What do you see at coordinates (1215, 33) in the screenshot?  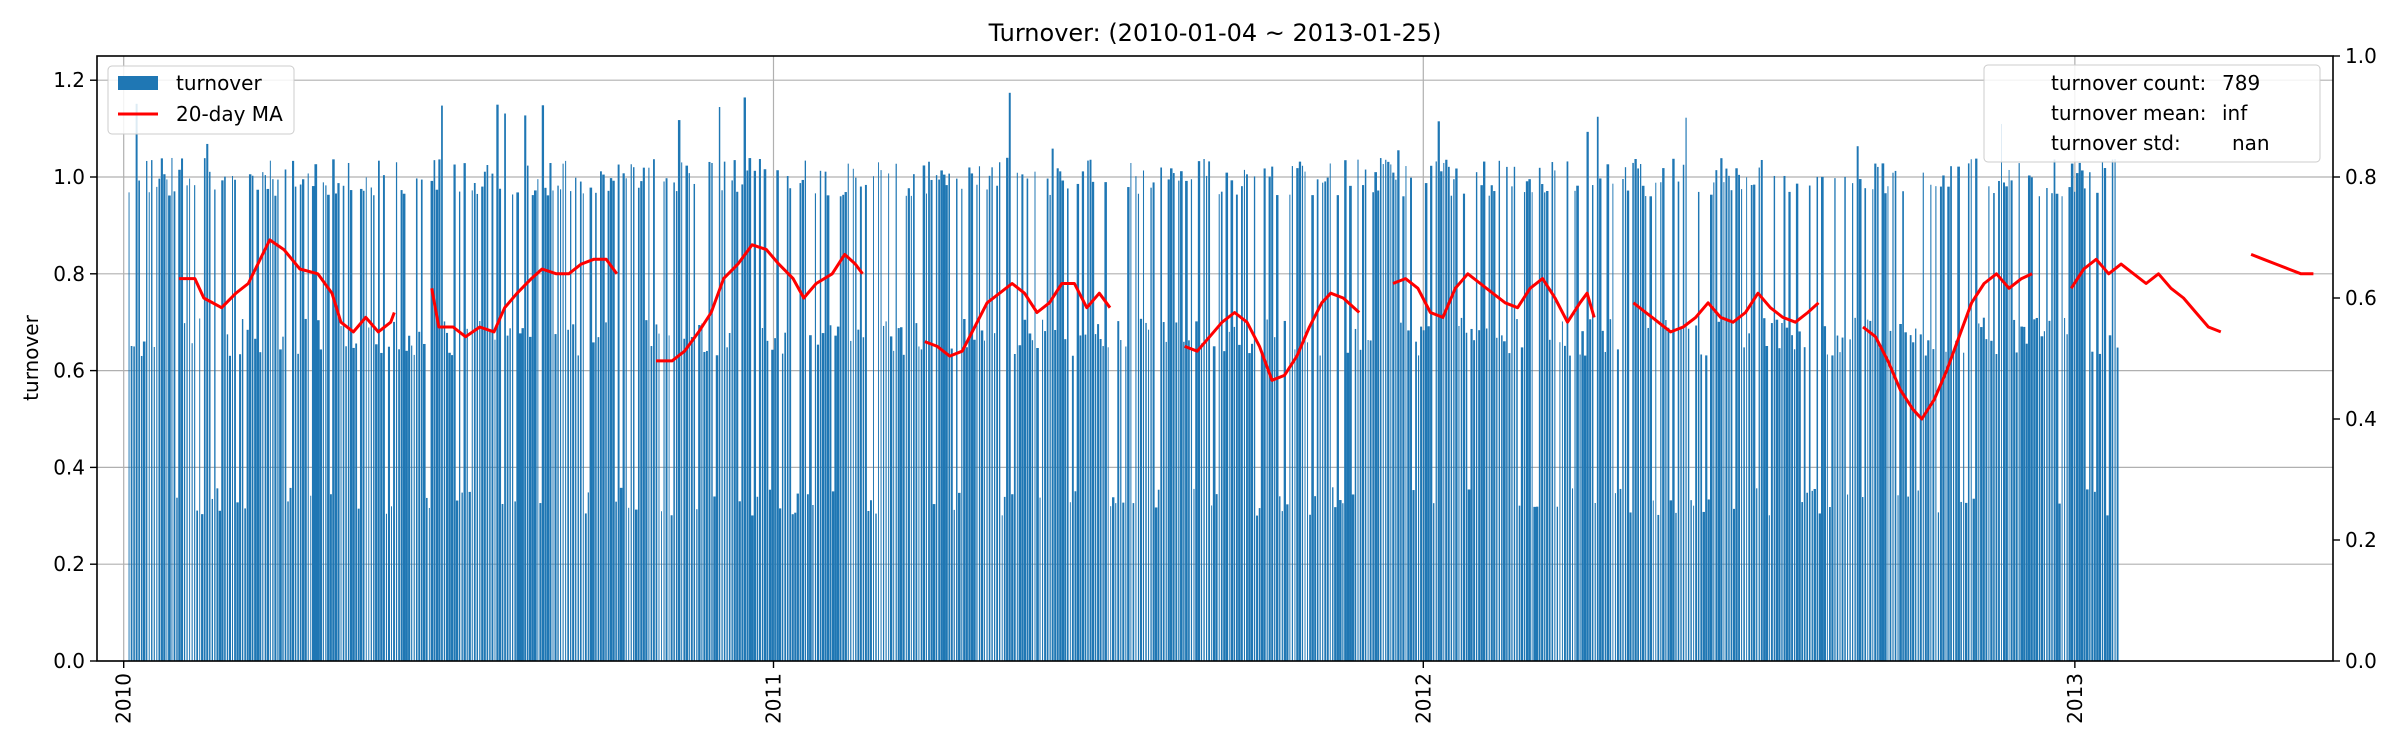 I see `chart-title: Turnover: (2010-01-04 ~ 2013-01-25)` at bounding box center [1215, 33].